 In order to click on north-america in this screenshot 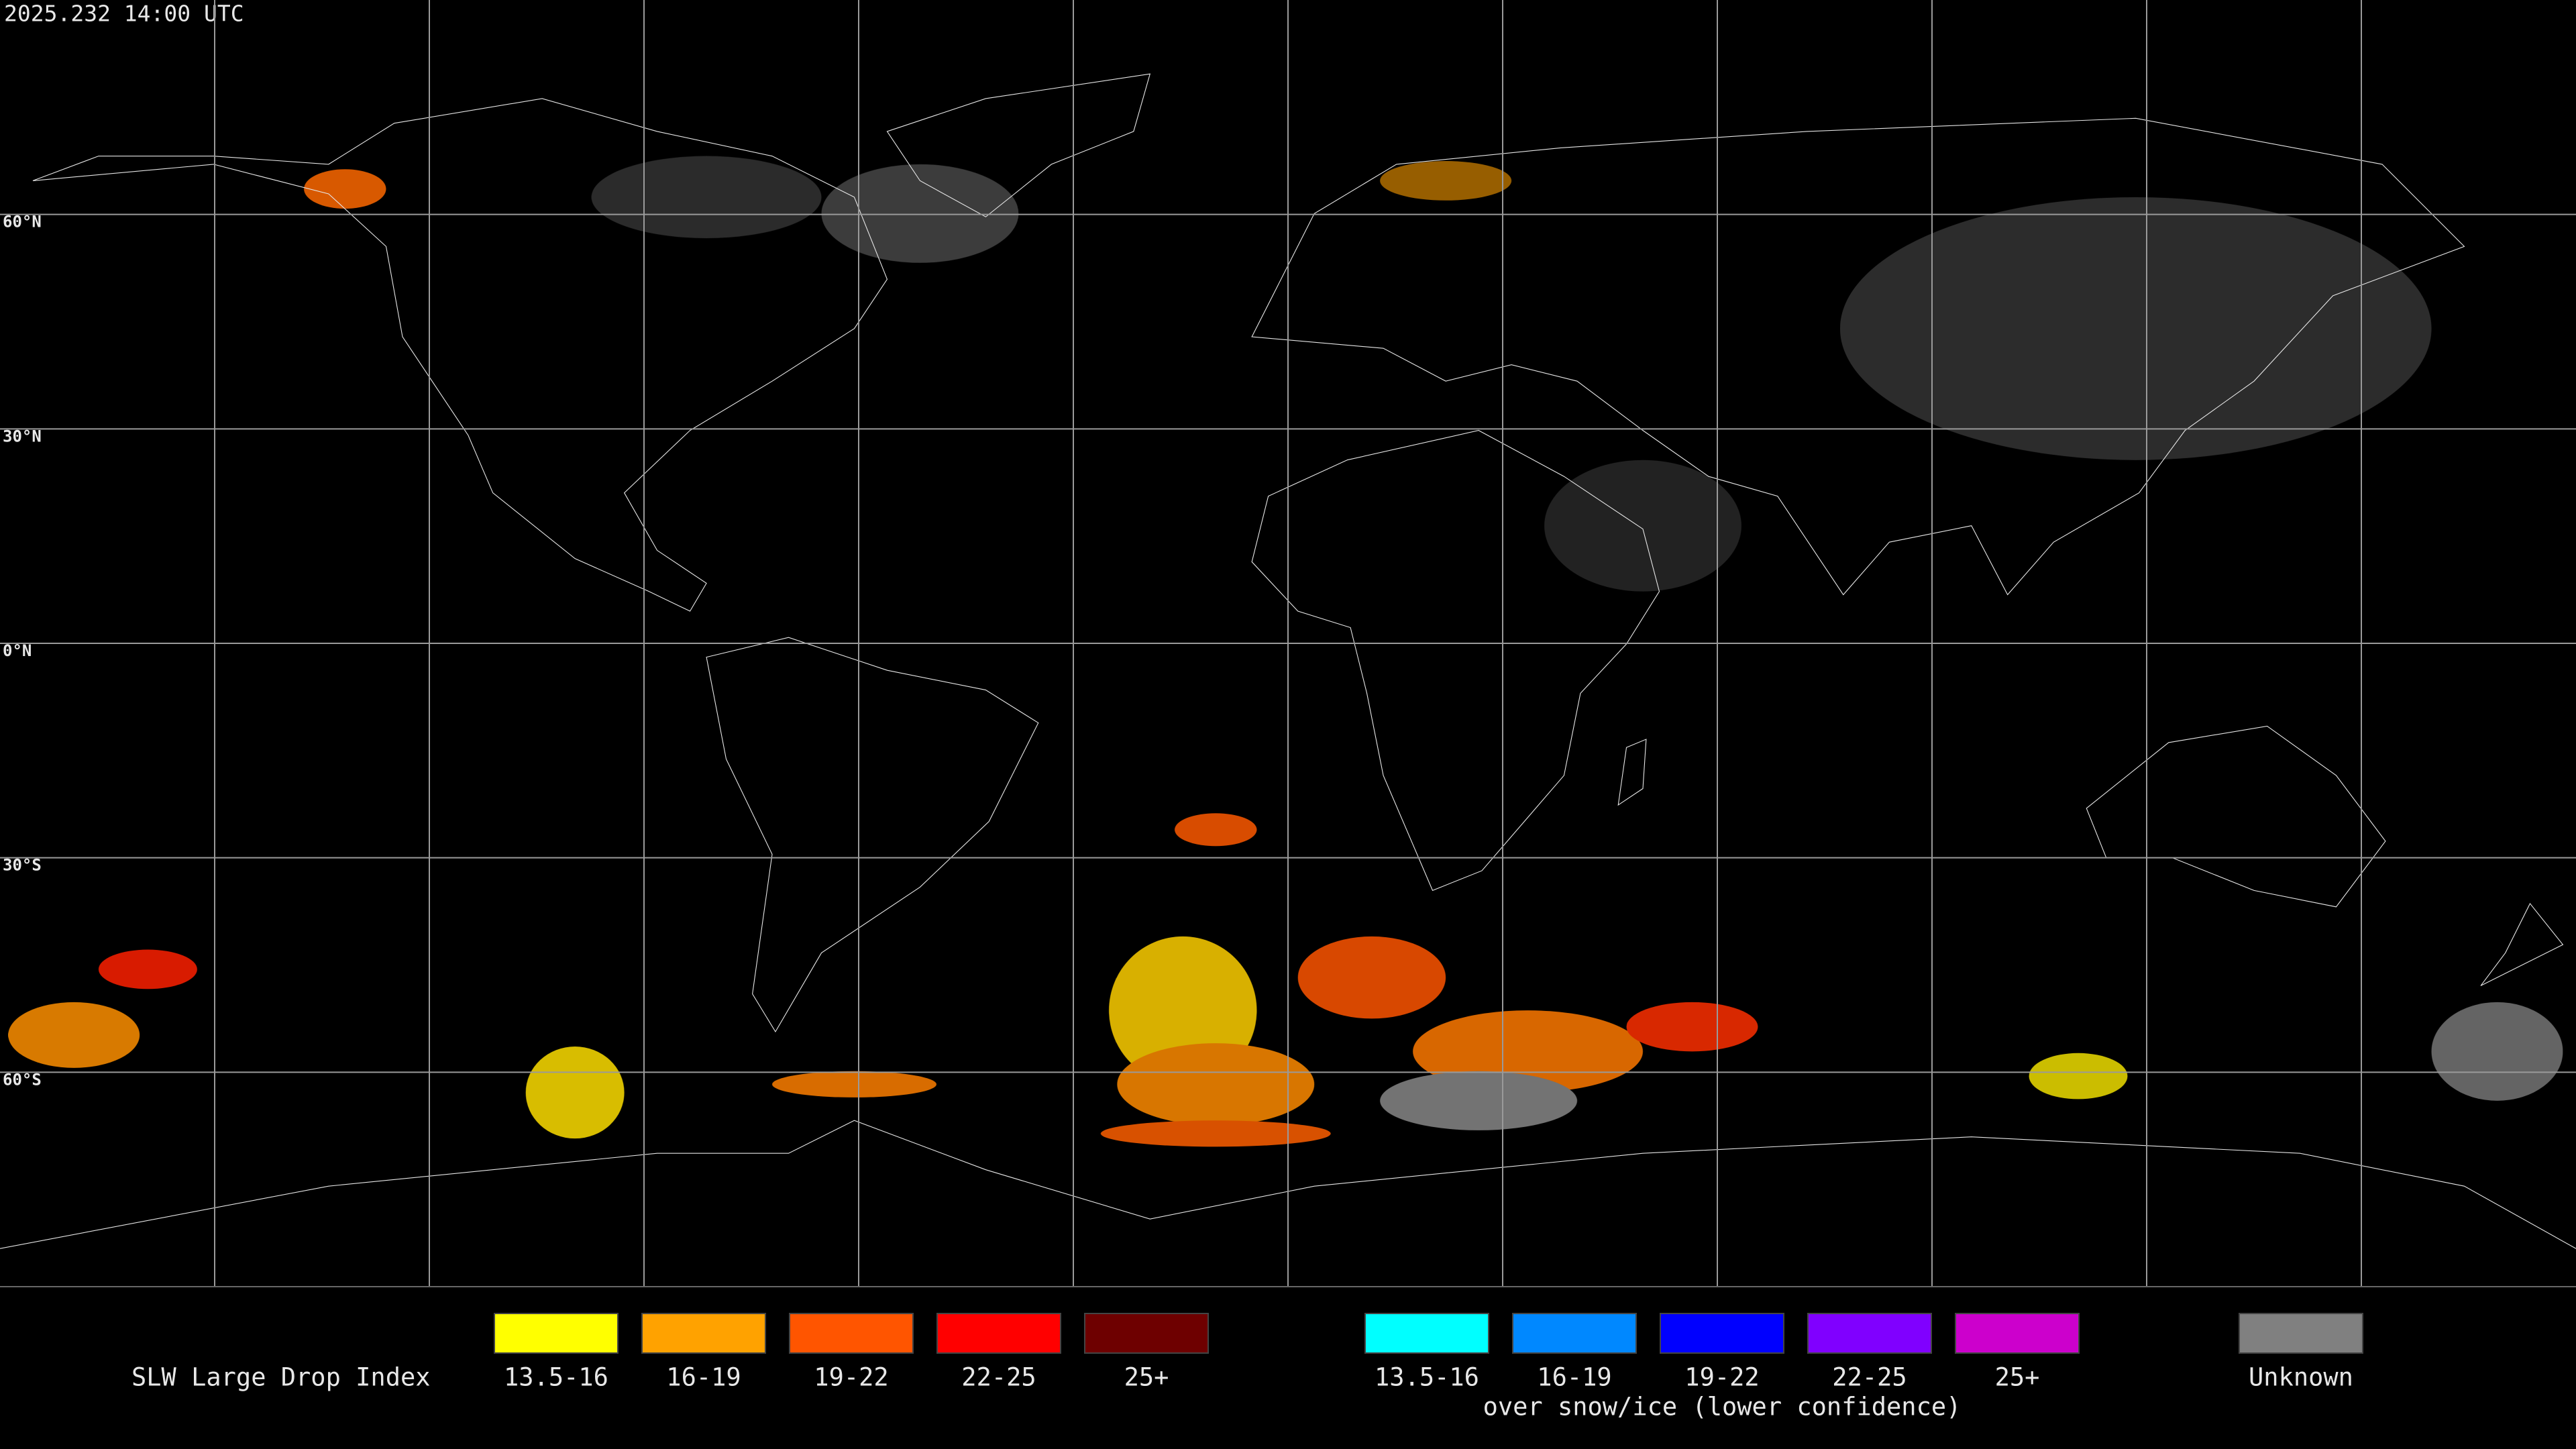, I will do `click(460, 355)`.